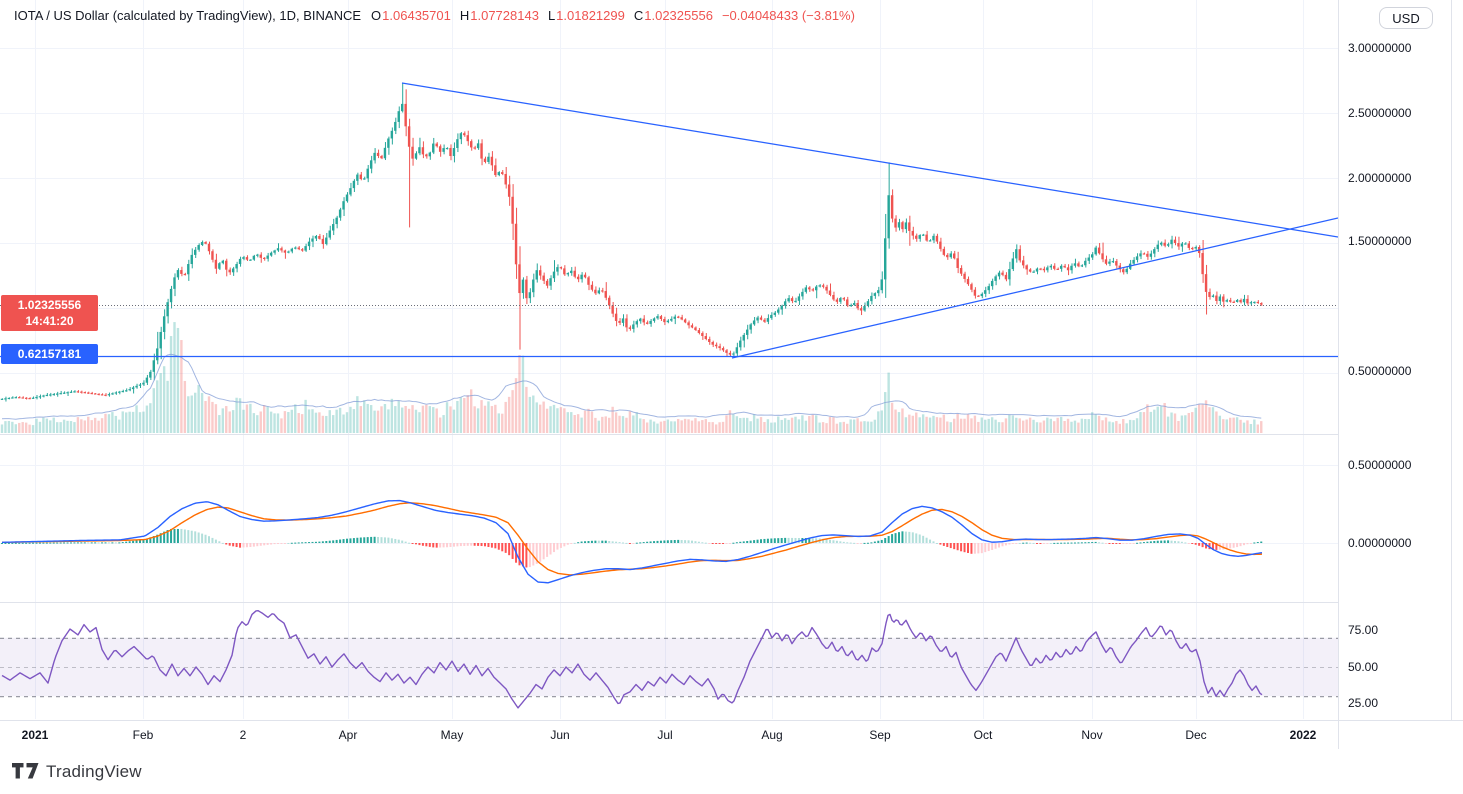 The image size is (1463, 794). I want to click on time-tick-label: Apr, so click(348, 735).